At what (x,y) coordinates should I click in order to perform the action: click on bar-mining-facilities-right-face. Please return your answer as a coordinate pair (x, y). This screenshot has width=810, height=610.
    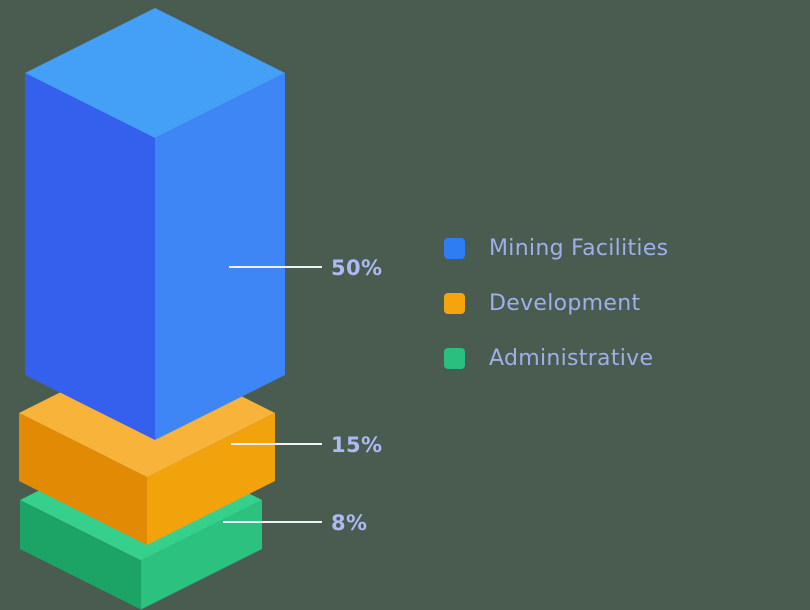
    Looking at the image, I should click on (220, 256).